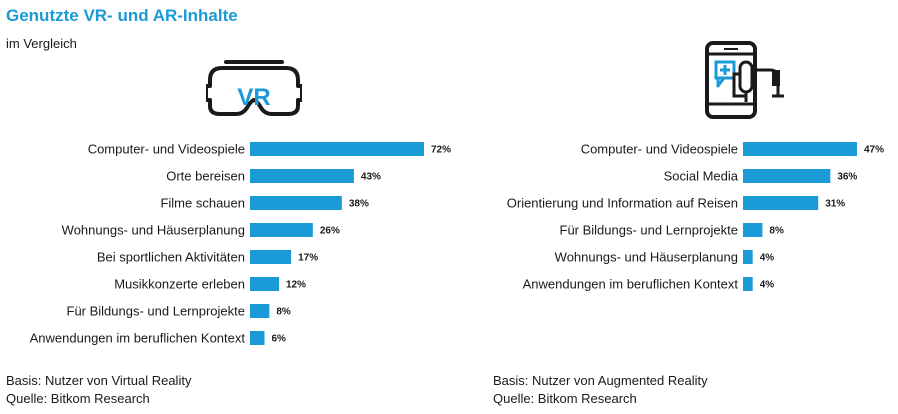  Describe the element at coordinates (565, 398) in the screenshot. I see `source-right: Quelle: Bitkom Research` at that location.